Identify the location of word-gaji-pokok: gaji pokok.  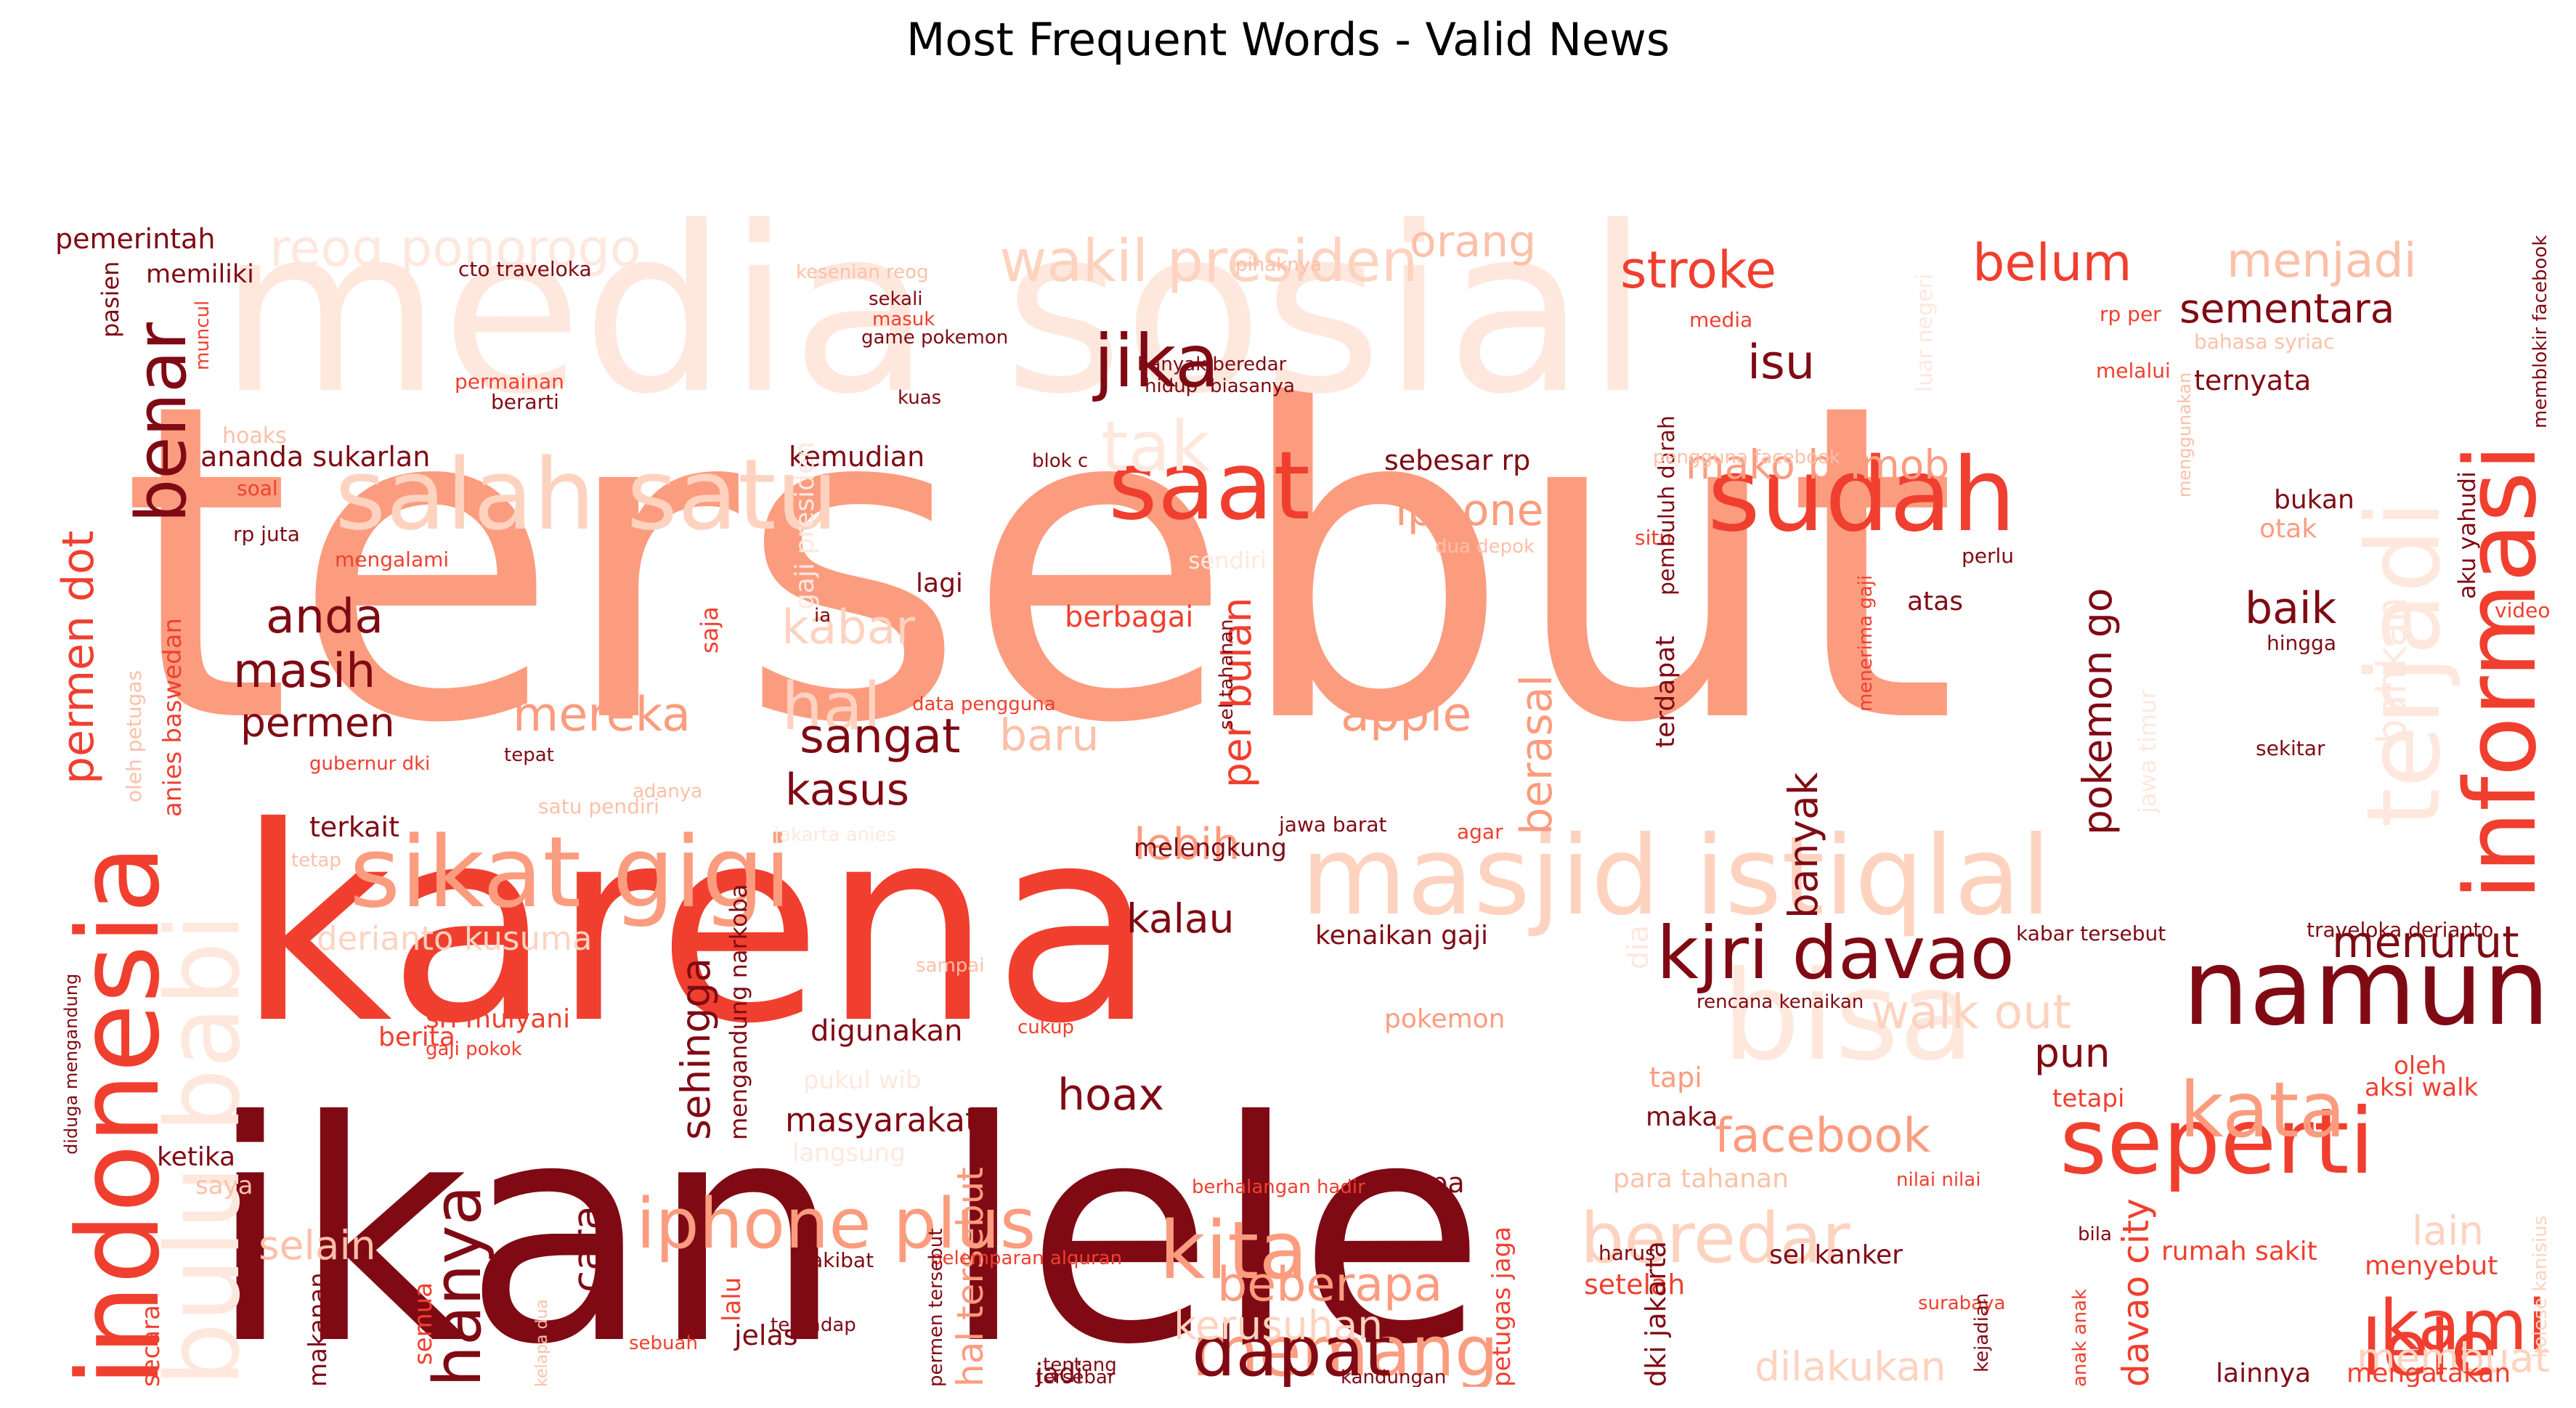
(474, 1049).